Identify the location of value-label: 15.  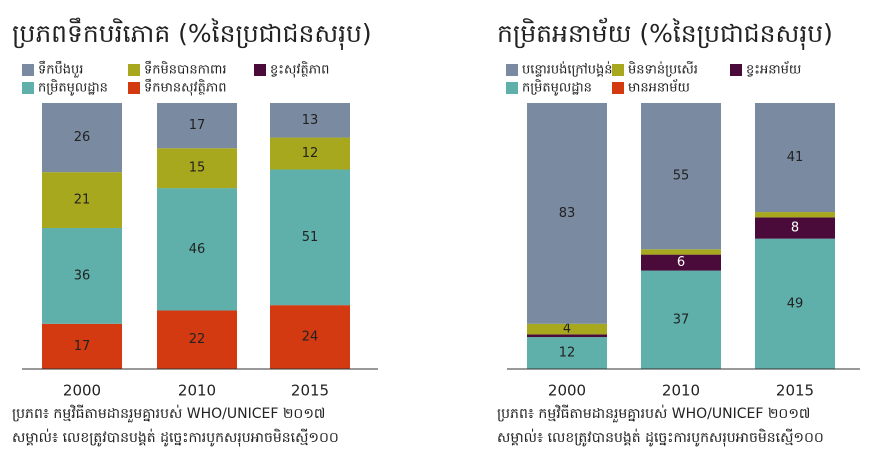
(197, 168).